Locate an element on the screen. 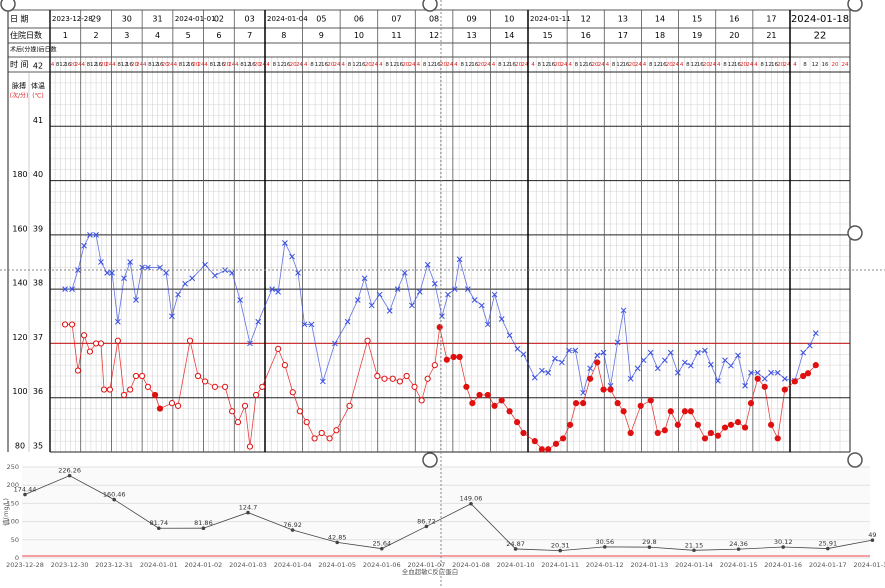 This screenshot has height=588, width=885. value-label: 174.44 is located at coordinates (25, 490).